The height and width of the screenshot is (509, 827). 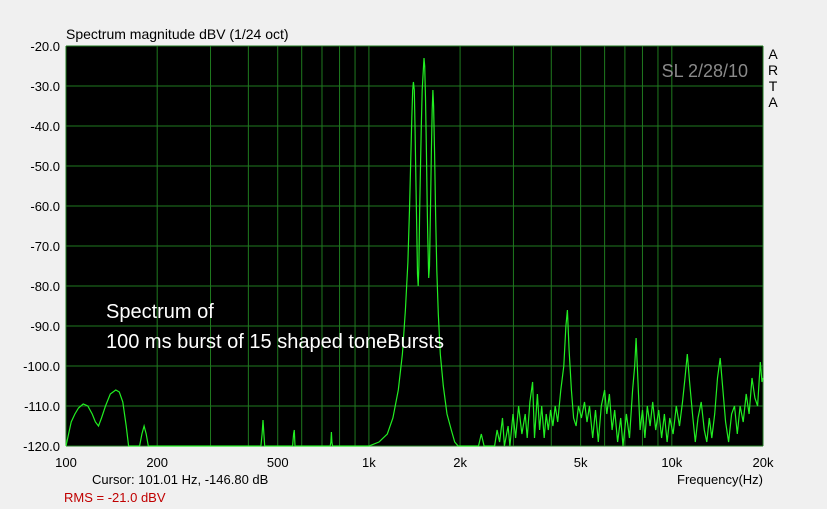 I want to click on y-tick-label: -100.0, so click(x=41, y=366).